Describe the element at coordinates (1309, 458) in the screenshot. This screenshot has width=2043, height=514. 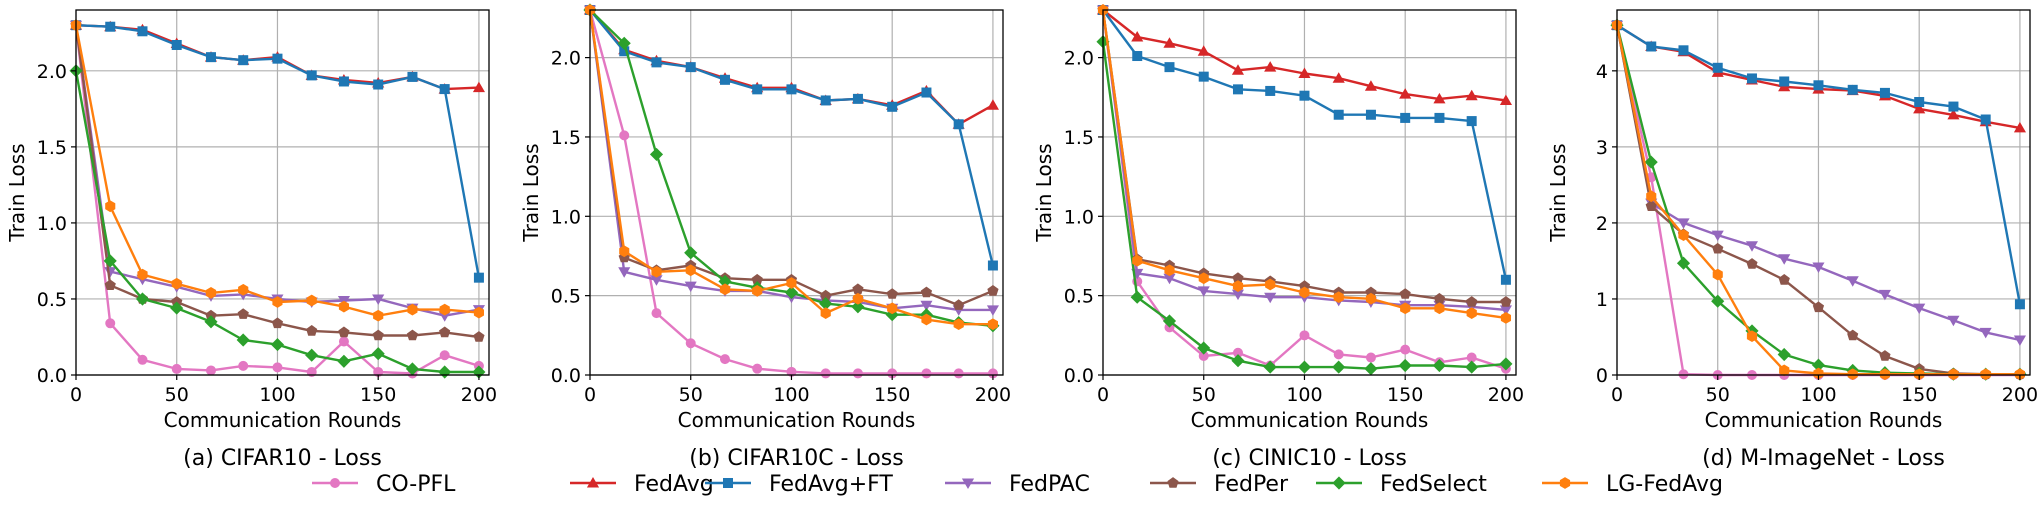
I see `chart-title: (c) CINIC10 - Loss` at that location.